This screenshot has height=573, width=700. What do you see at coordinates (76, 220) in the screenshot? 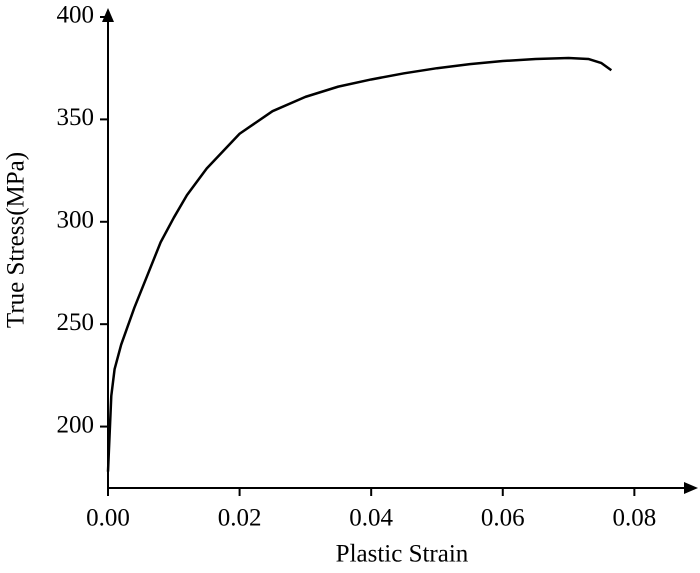
I see `y-tick-label: 300` at bounding box center [76, 220].